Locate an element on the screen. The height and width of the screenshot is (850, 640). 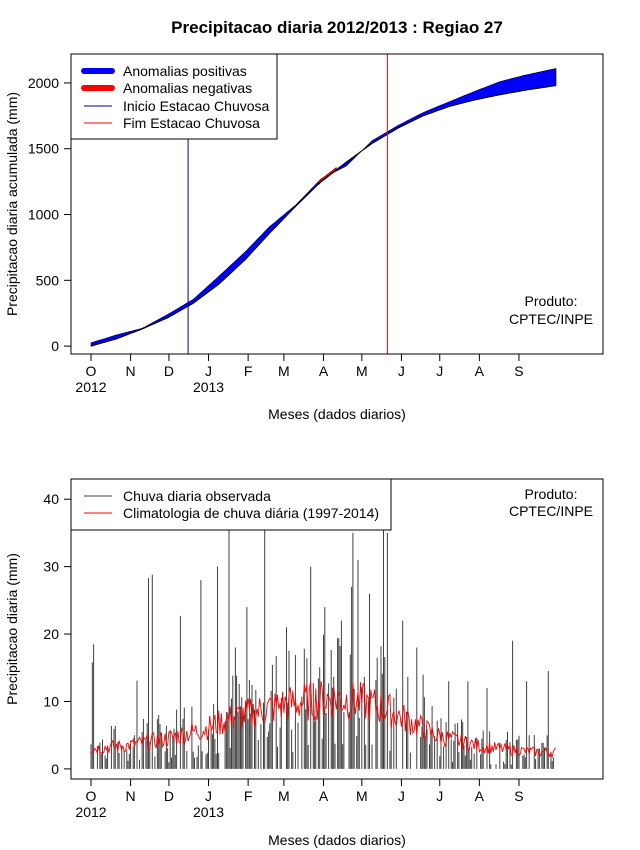
legend-label-positive-anomaly: Anomalias positivas is located at coordinates (185, 71).